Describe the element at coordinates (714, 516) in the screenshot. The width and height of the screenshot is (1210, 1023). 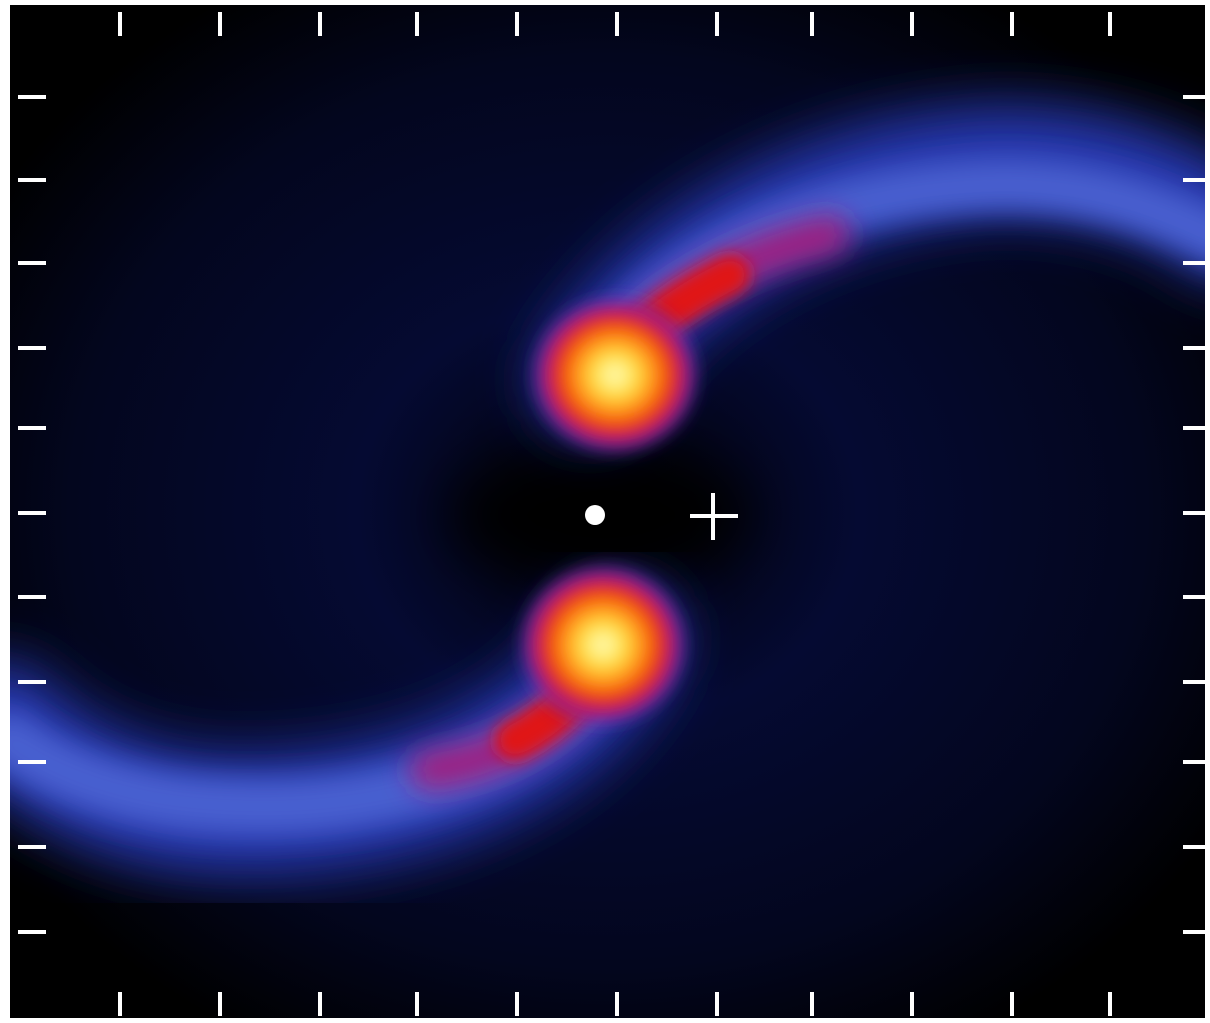
I see `center-cross` at that location.